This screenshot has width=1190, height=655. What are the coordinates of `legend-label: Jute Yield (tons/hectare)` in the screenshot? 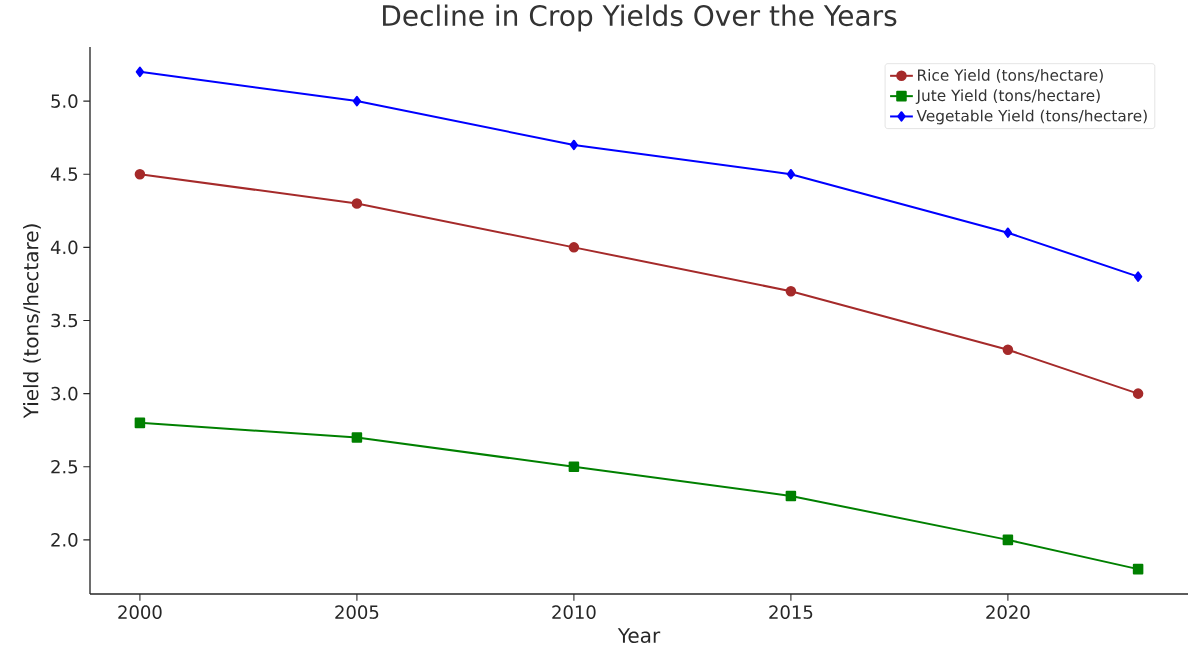 It's located at (1007, 97).